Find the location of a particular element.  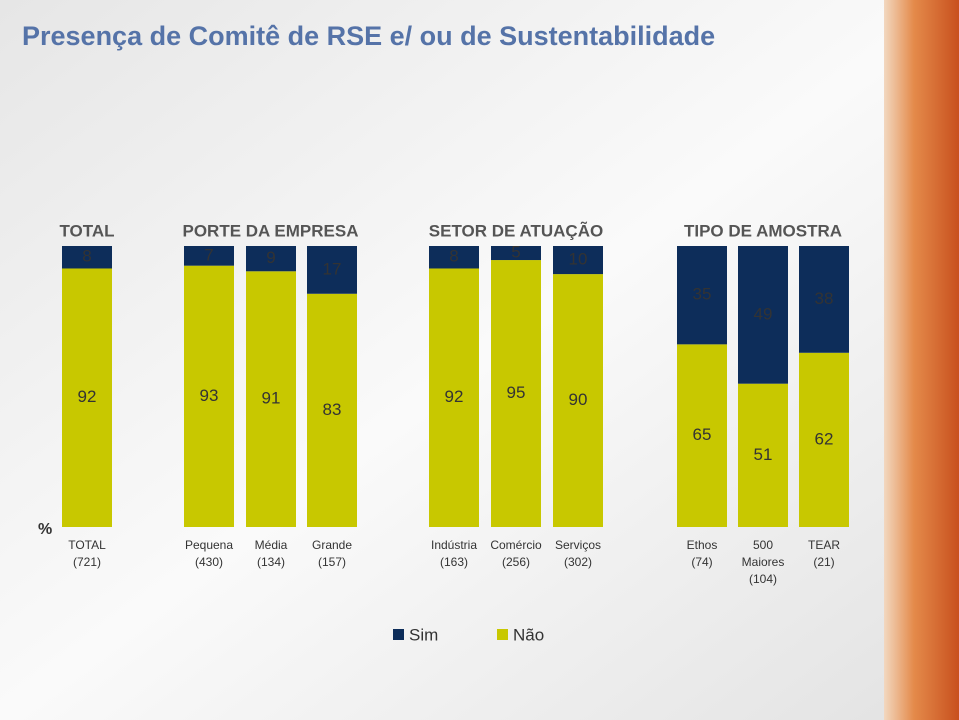

x-tick-label: Indústria (163) is located at coordinates (454, 553).